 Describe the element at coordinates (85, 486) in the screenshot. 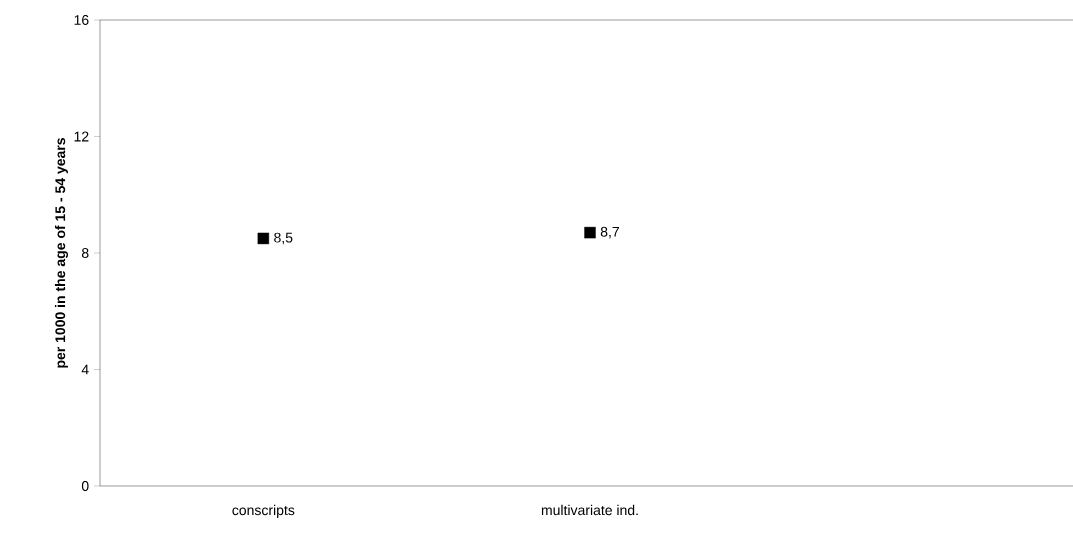

I see `y-tick-label: 0` at that location.